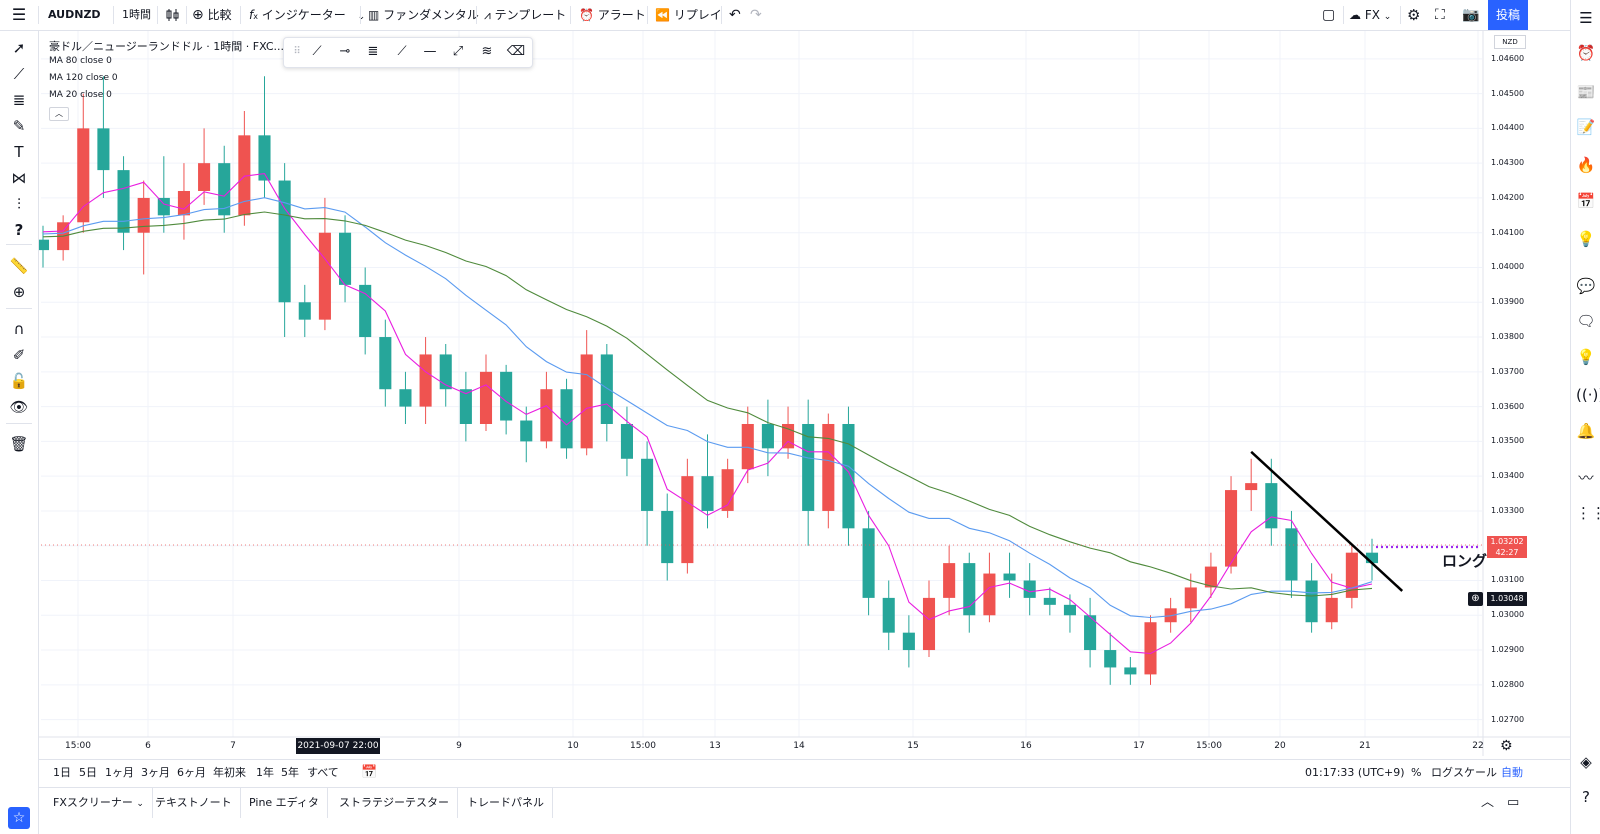 The height and width of the screenshot is (834, 1600). Describe the element at coordinates (317, 51) in the screenshot. I see `line-tool-icon: ⟋` at that location.